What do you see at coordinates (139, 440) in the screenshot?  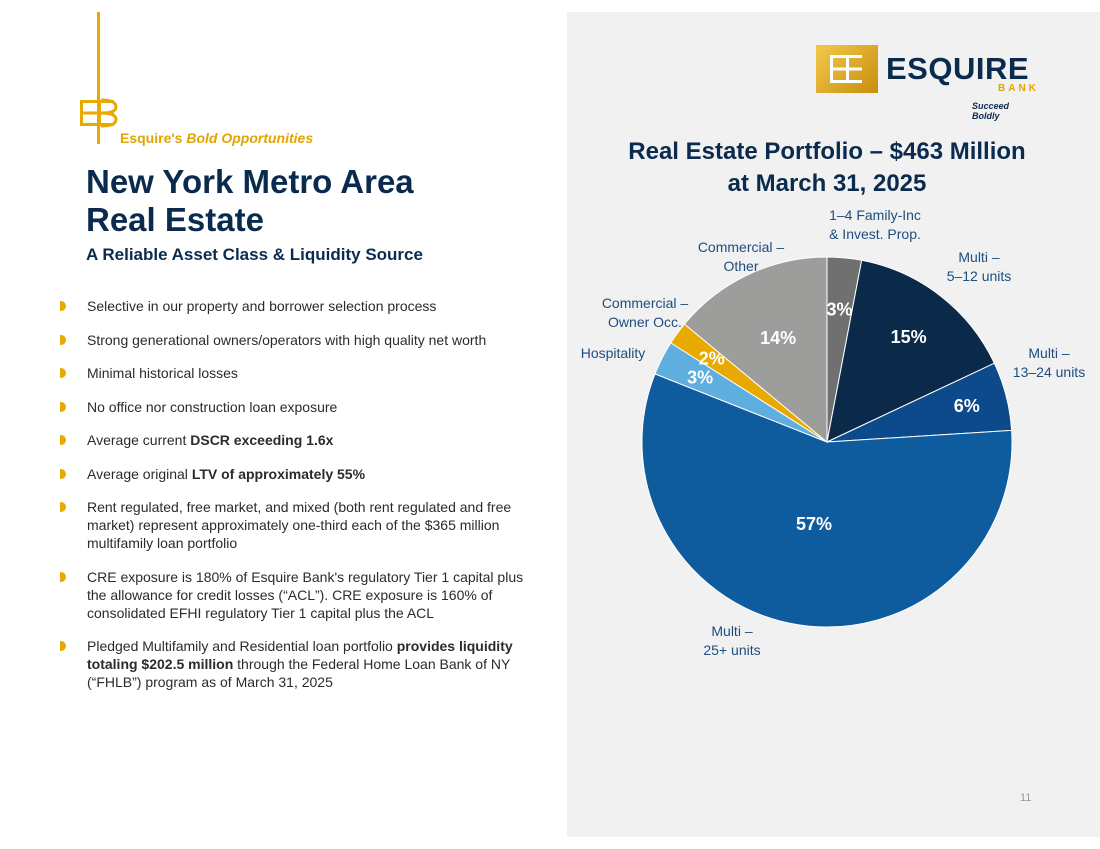 I see `bullet-text: Average current` at bounding box center [139, 440].